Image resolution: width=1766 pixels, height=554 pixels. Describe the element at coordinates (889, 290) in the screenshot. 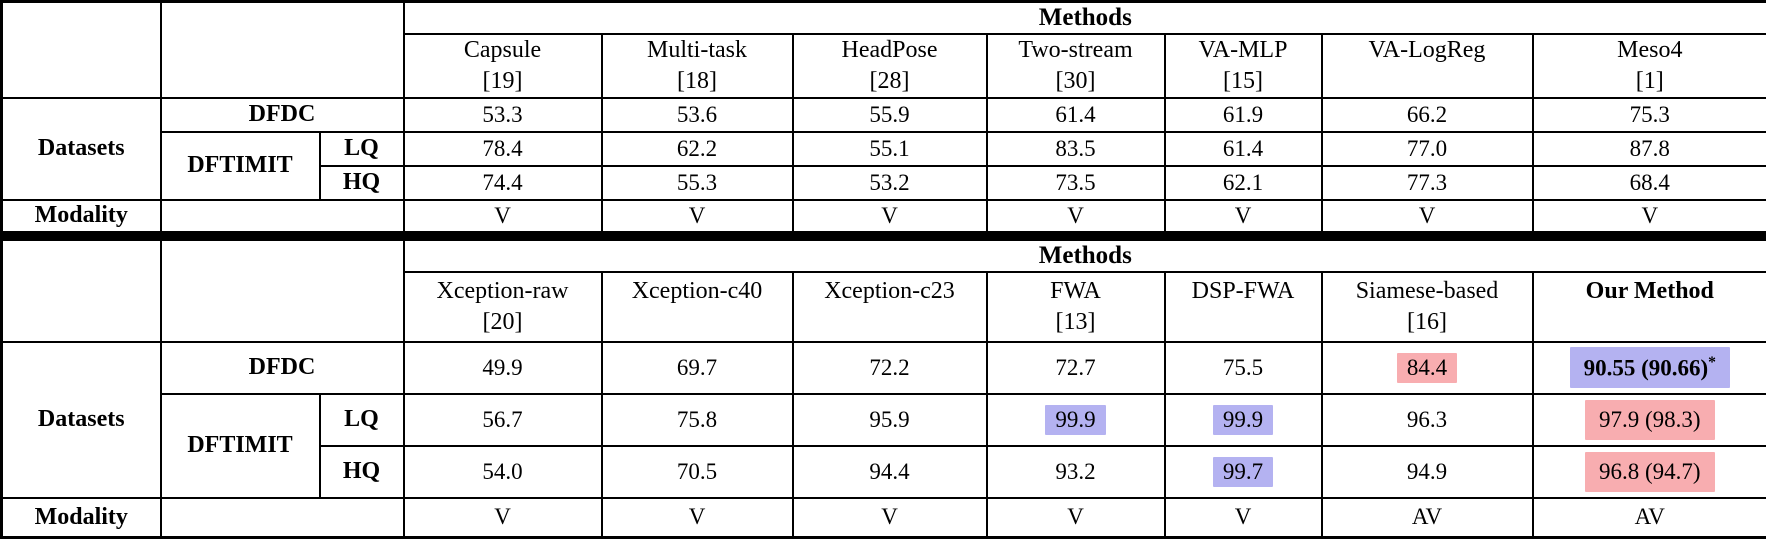

I see `method-name: Xception-c23` at that location.